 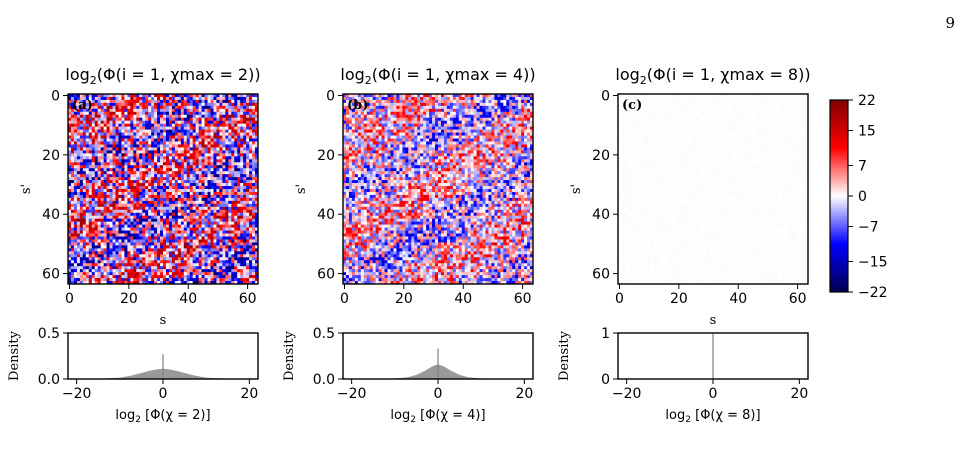 What do you see at coordinates (69, 299) in the screenshot?
I see `x-tick-label: 0` at bounding box center [69, 299].